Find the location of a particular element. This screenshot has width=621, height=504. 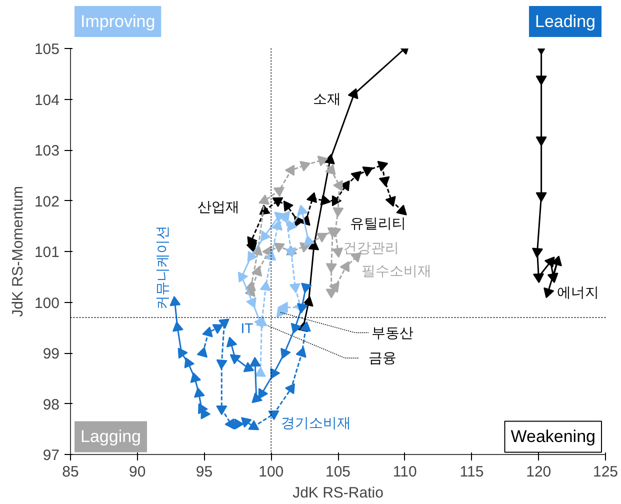

x-tick-label: 120 is located at coordinates (539, 472).